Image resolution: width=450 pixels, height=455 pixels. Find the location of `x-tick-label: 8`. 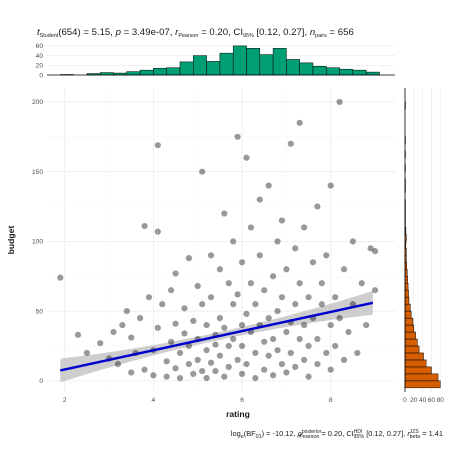

x-tick-label: 8 is located at coordinates (331, 400).